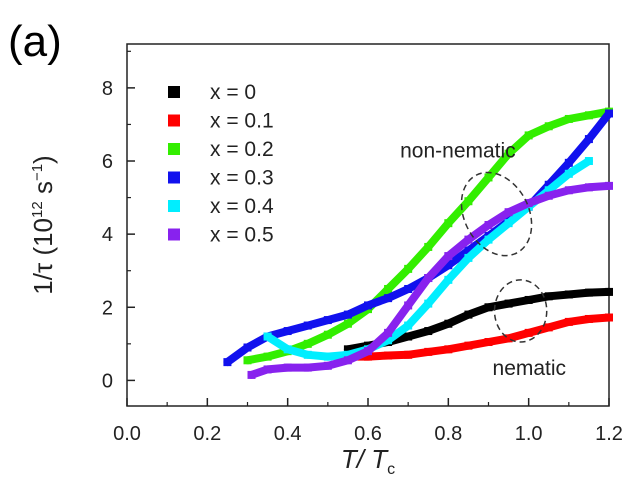  What do you see at coordinates (530, 368) in the screenshot?
I see `annotation-label: nematic` at bounding box center [530, 368].